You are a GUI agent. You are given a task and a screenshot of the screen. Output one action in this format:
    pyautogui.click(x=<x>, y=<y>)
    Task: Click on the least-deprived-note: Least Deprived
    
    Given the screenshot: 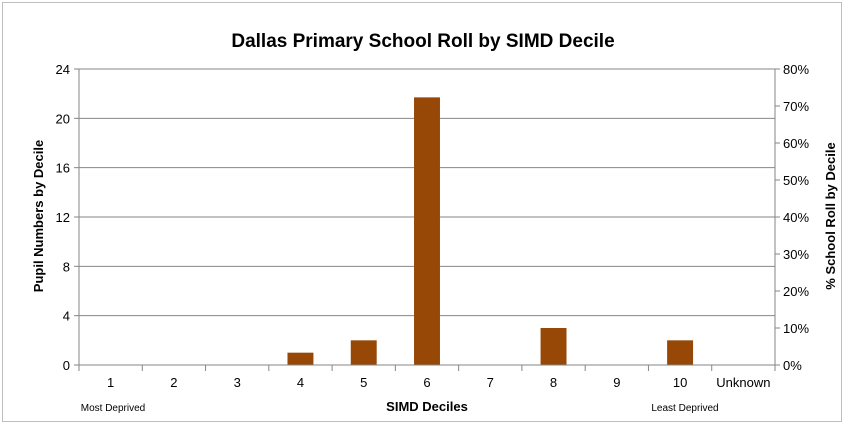 What is the action you would take?
    pyautogui.click(x=684, y=408)
    